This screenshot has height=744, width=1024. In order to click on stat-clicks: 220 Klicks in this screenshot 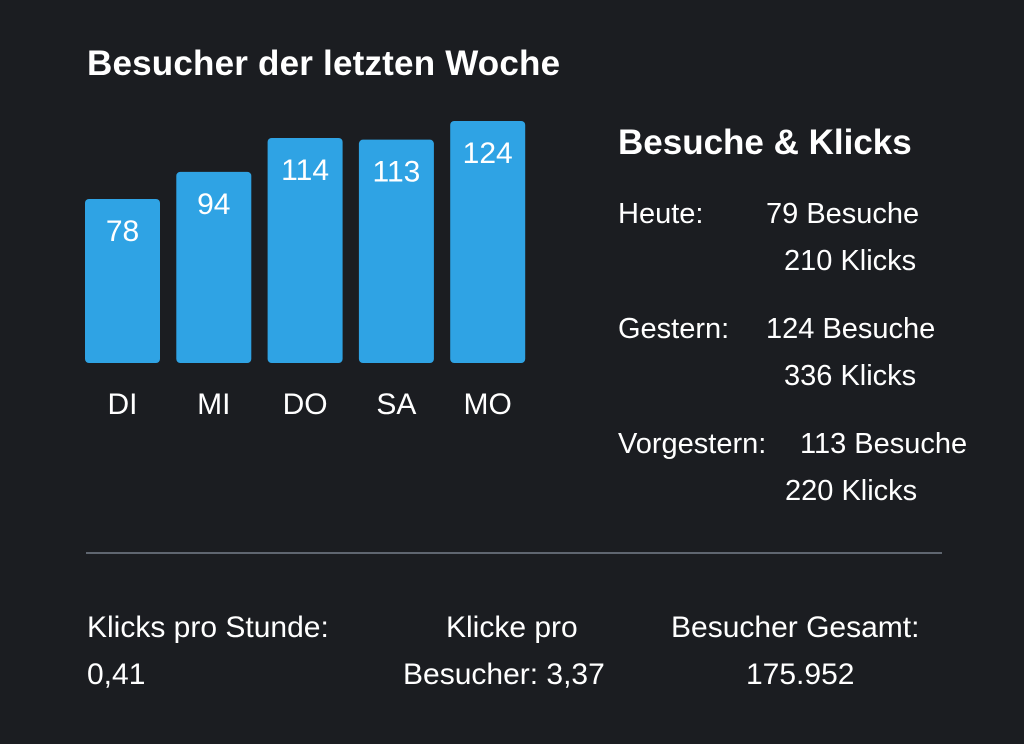, I will do `click(851, 491)`.